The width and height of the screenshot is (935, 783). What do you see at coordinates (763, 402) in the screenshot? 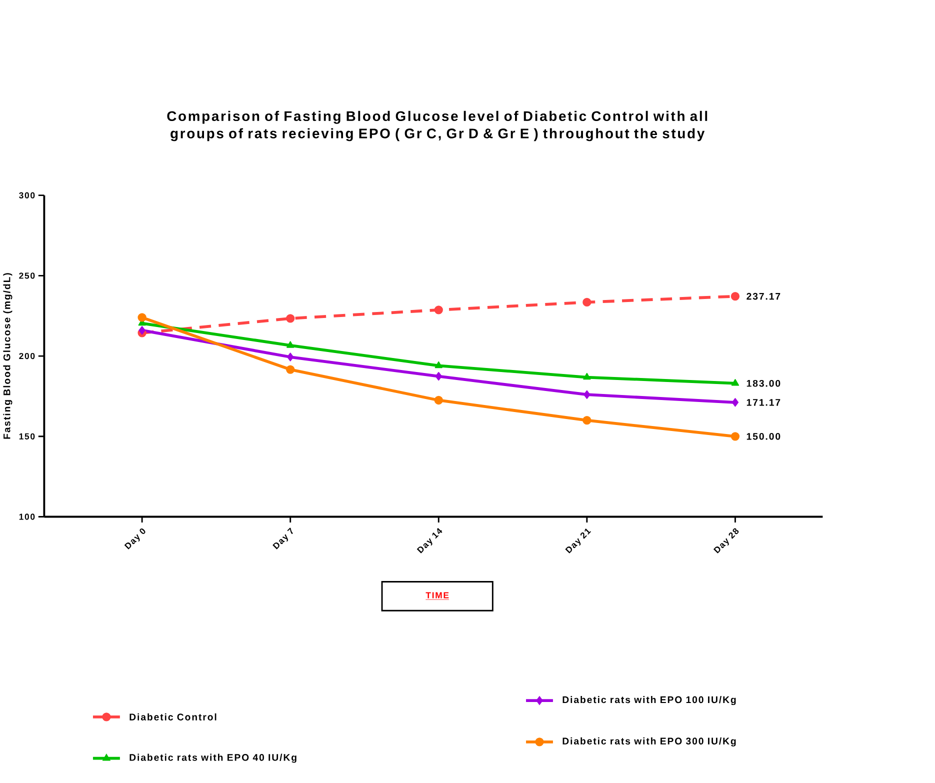
I see `data-label: 171.17` at bounding box center [763, 402].